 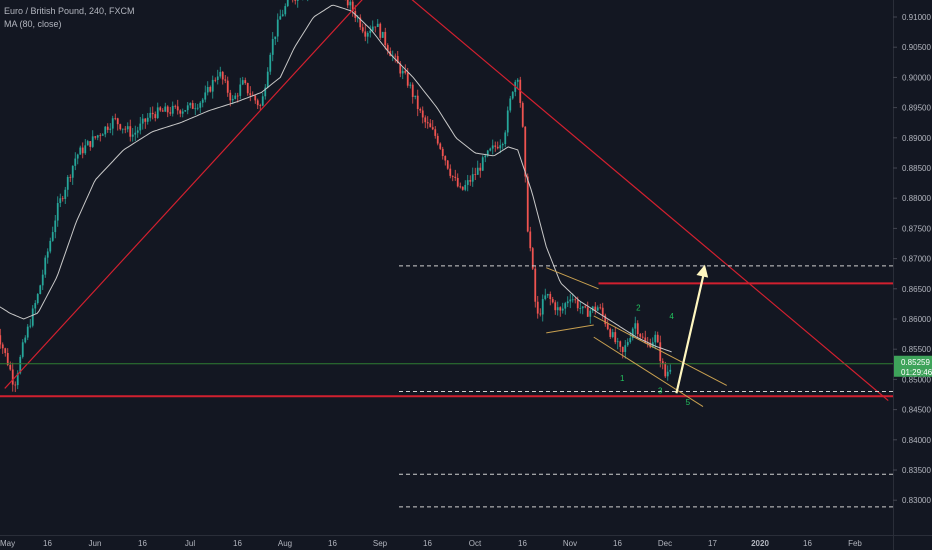 What do you see at coordinates (660, 390) in the screenshot?
I see `wave-label: 3` at bounding box center [660, 390].